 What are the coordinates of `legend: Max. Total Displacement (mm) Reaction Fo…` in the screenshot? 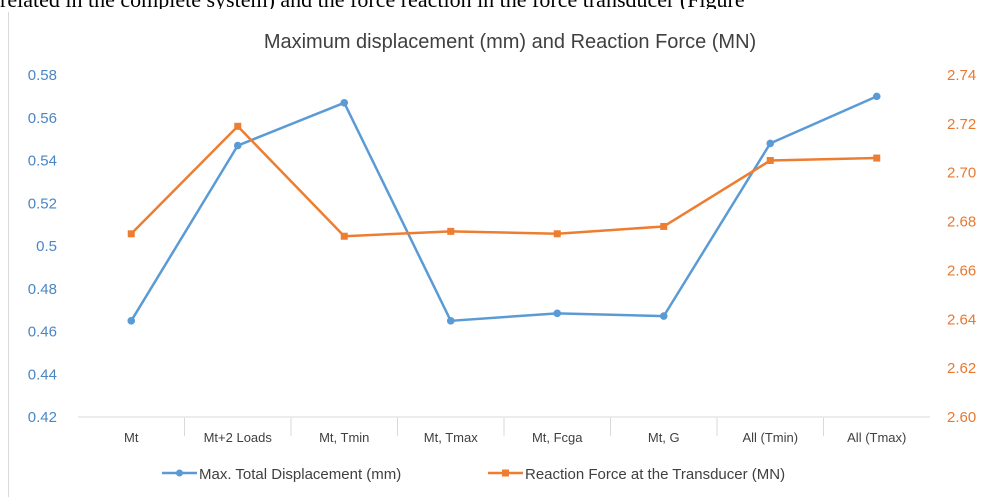 It's located at (473, 474).